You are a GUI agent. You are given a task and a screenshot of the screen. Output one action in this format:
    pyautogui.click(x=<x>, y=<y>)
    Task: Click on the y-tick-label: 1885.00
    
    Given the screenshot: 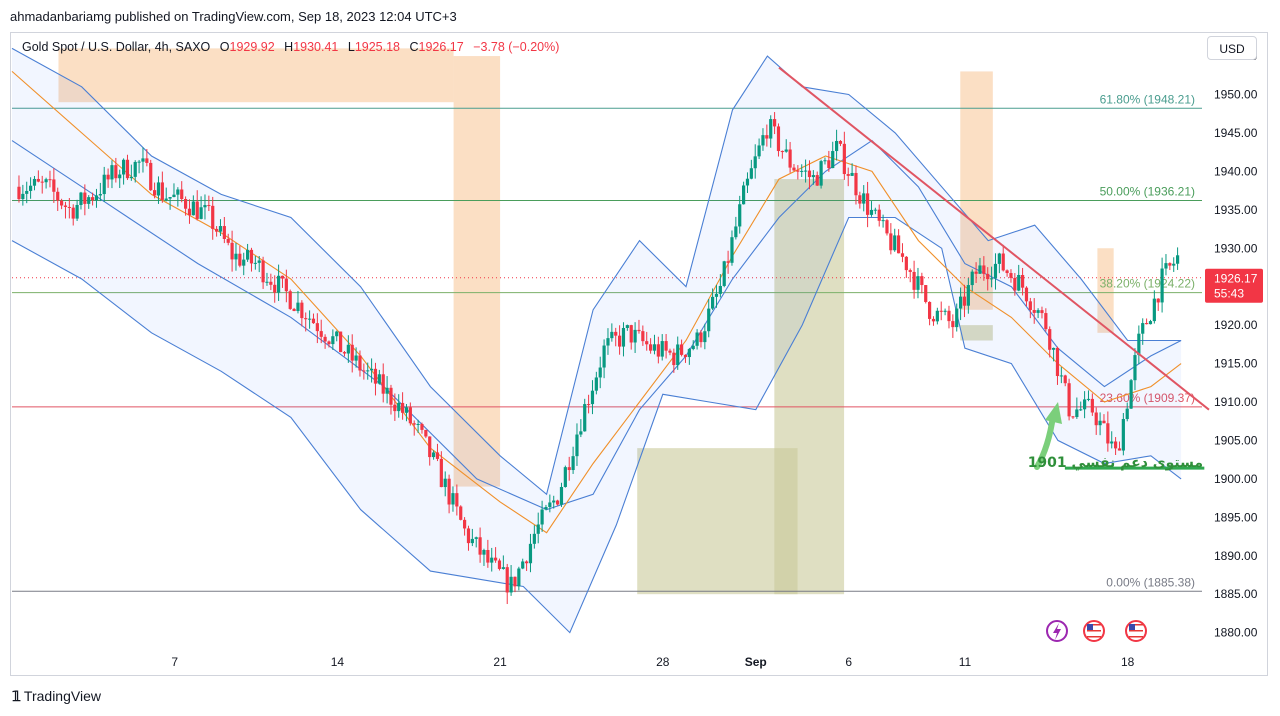 What is the action you would take?
    pyautogui.click(x=1236, y=594)
    